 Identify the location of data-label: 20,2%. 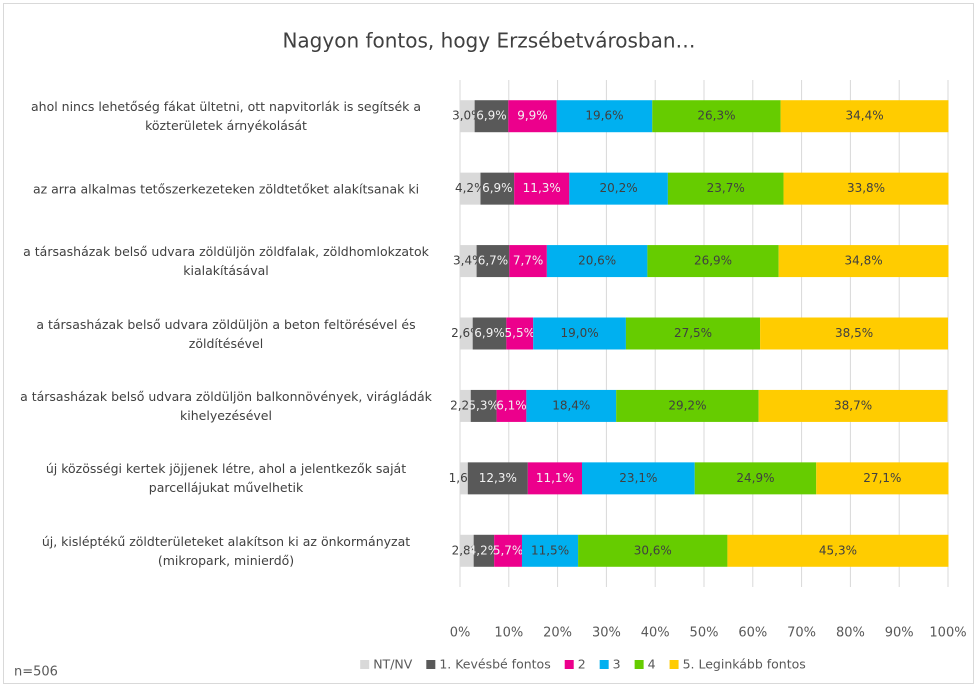
(619, 188).